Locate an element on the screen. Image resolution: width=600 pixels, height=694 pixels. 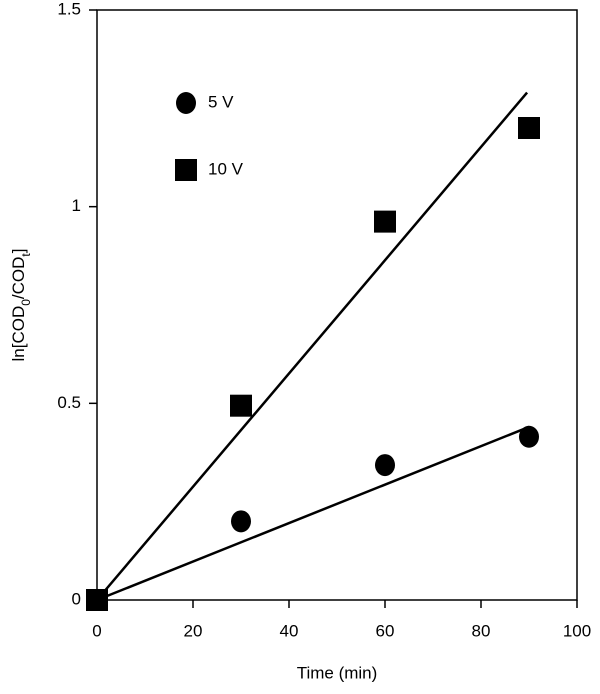
x-tick-label: 20 is located at coordinates (193, 630).